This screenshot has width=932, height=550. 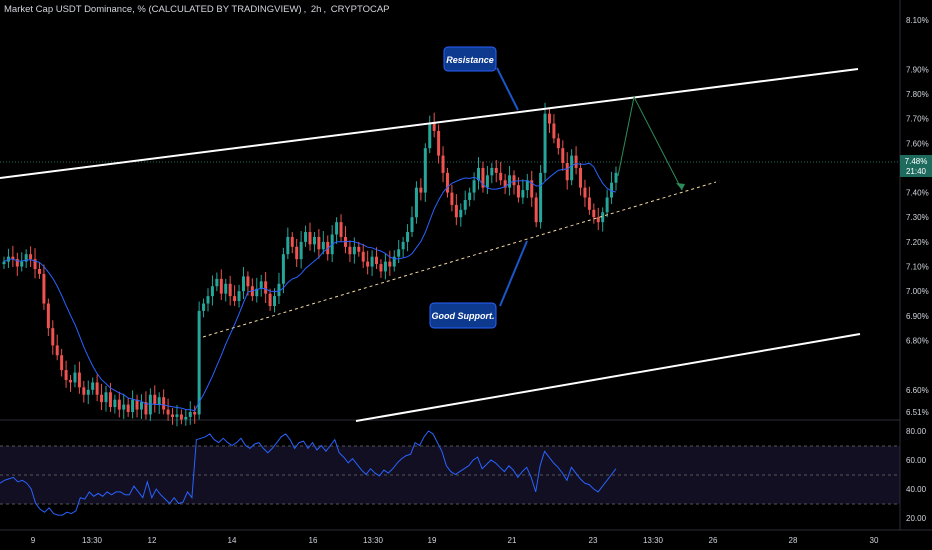 What do you see at coordinates (916, 460) in the screenshot?
I see `rsi-tick-label: 60.00` at bounding box center [916, 460].